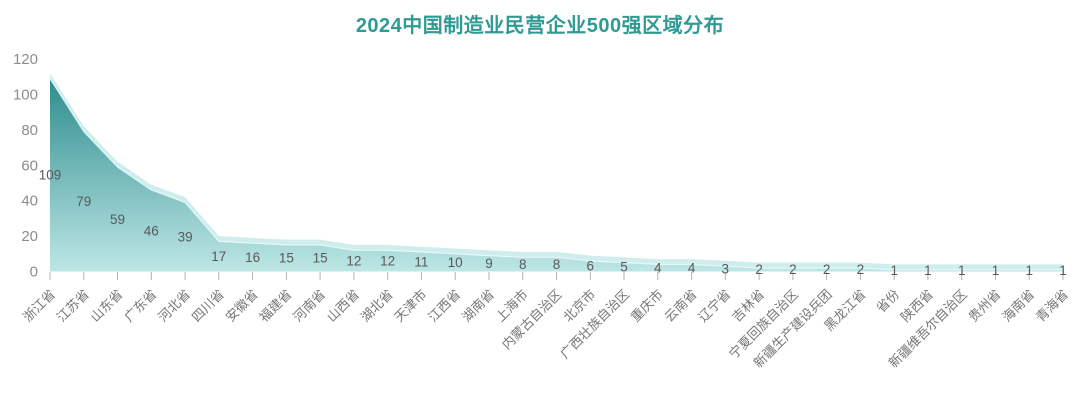  Describe the element at coordinates (377, 306) in the screenshot. I see `x-category-label: 湖北省` at that location.